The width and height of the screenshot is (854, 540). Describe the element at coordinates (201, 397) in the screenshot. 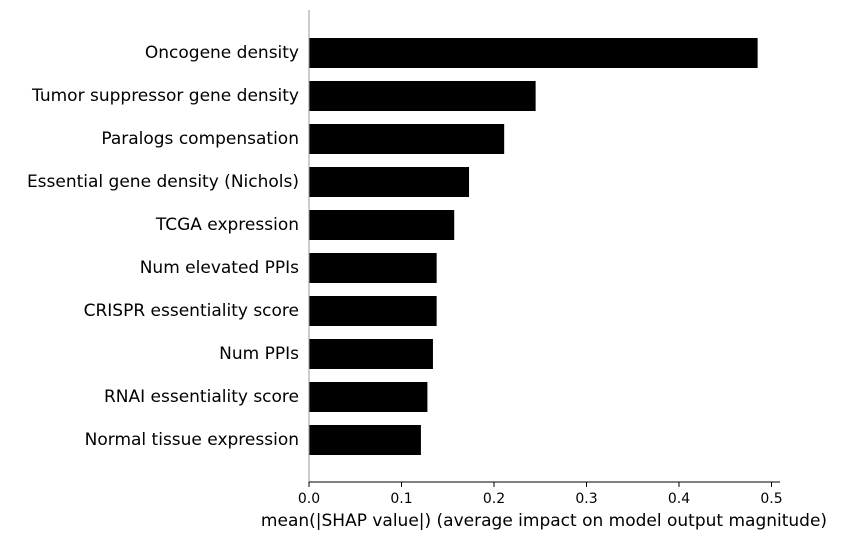

I see `category-label-8: RNAI essentiality score` at that location.